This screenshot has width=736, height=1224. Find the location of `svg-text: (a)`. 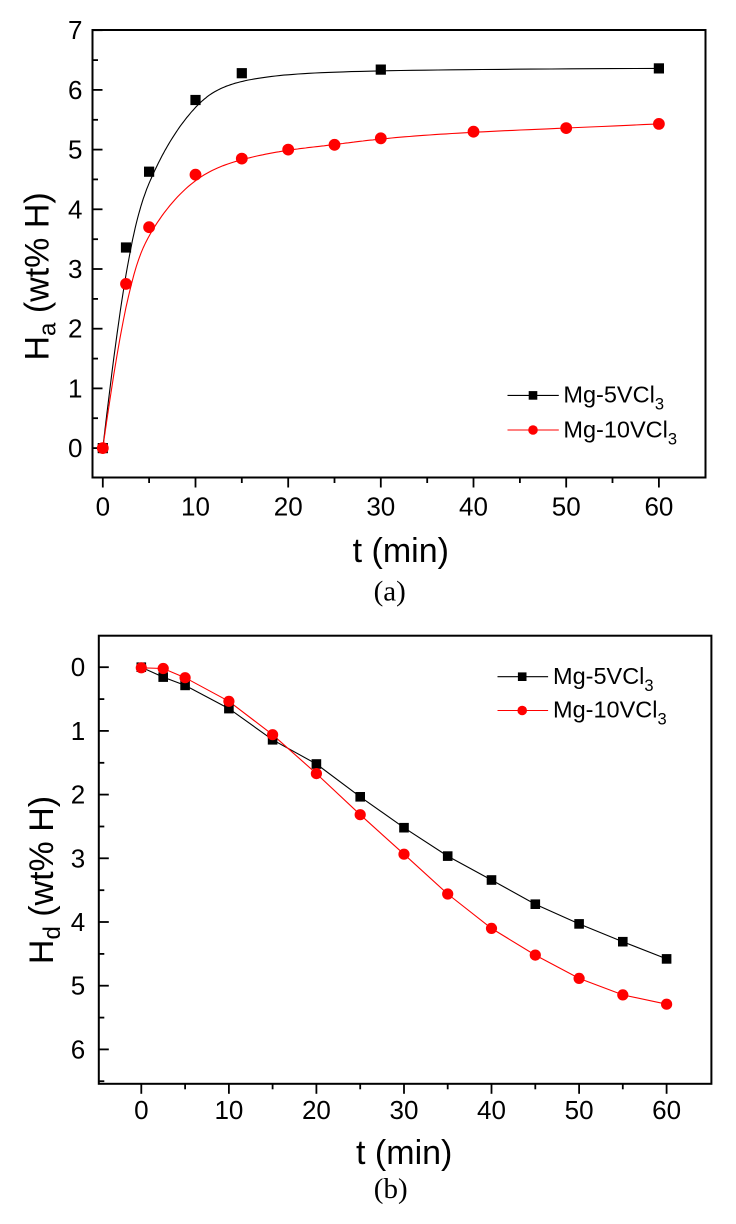

svg-text: (a) is located at coordinates (390, 592).